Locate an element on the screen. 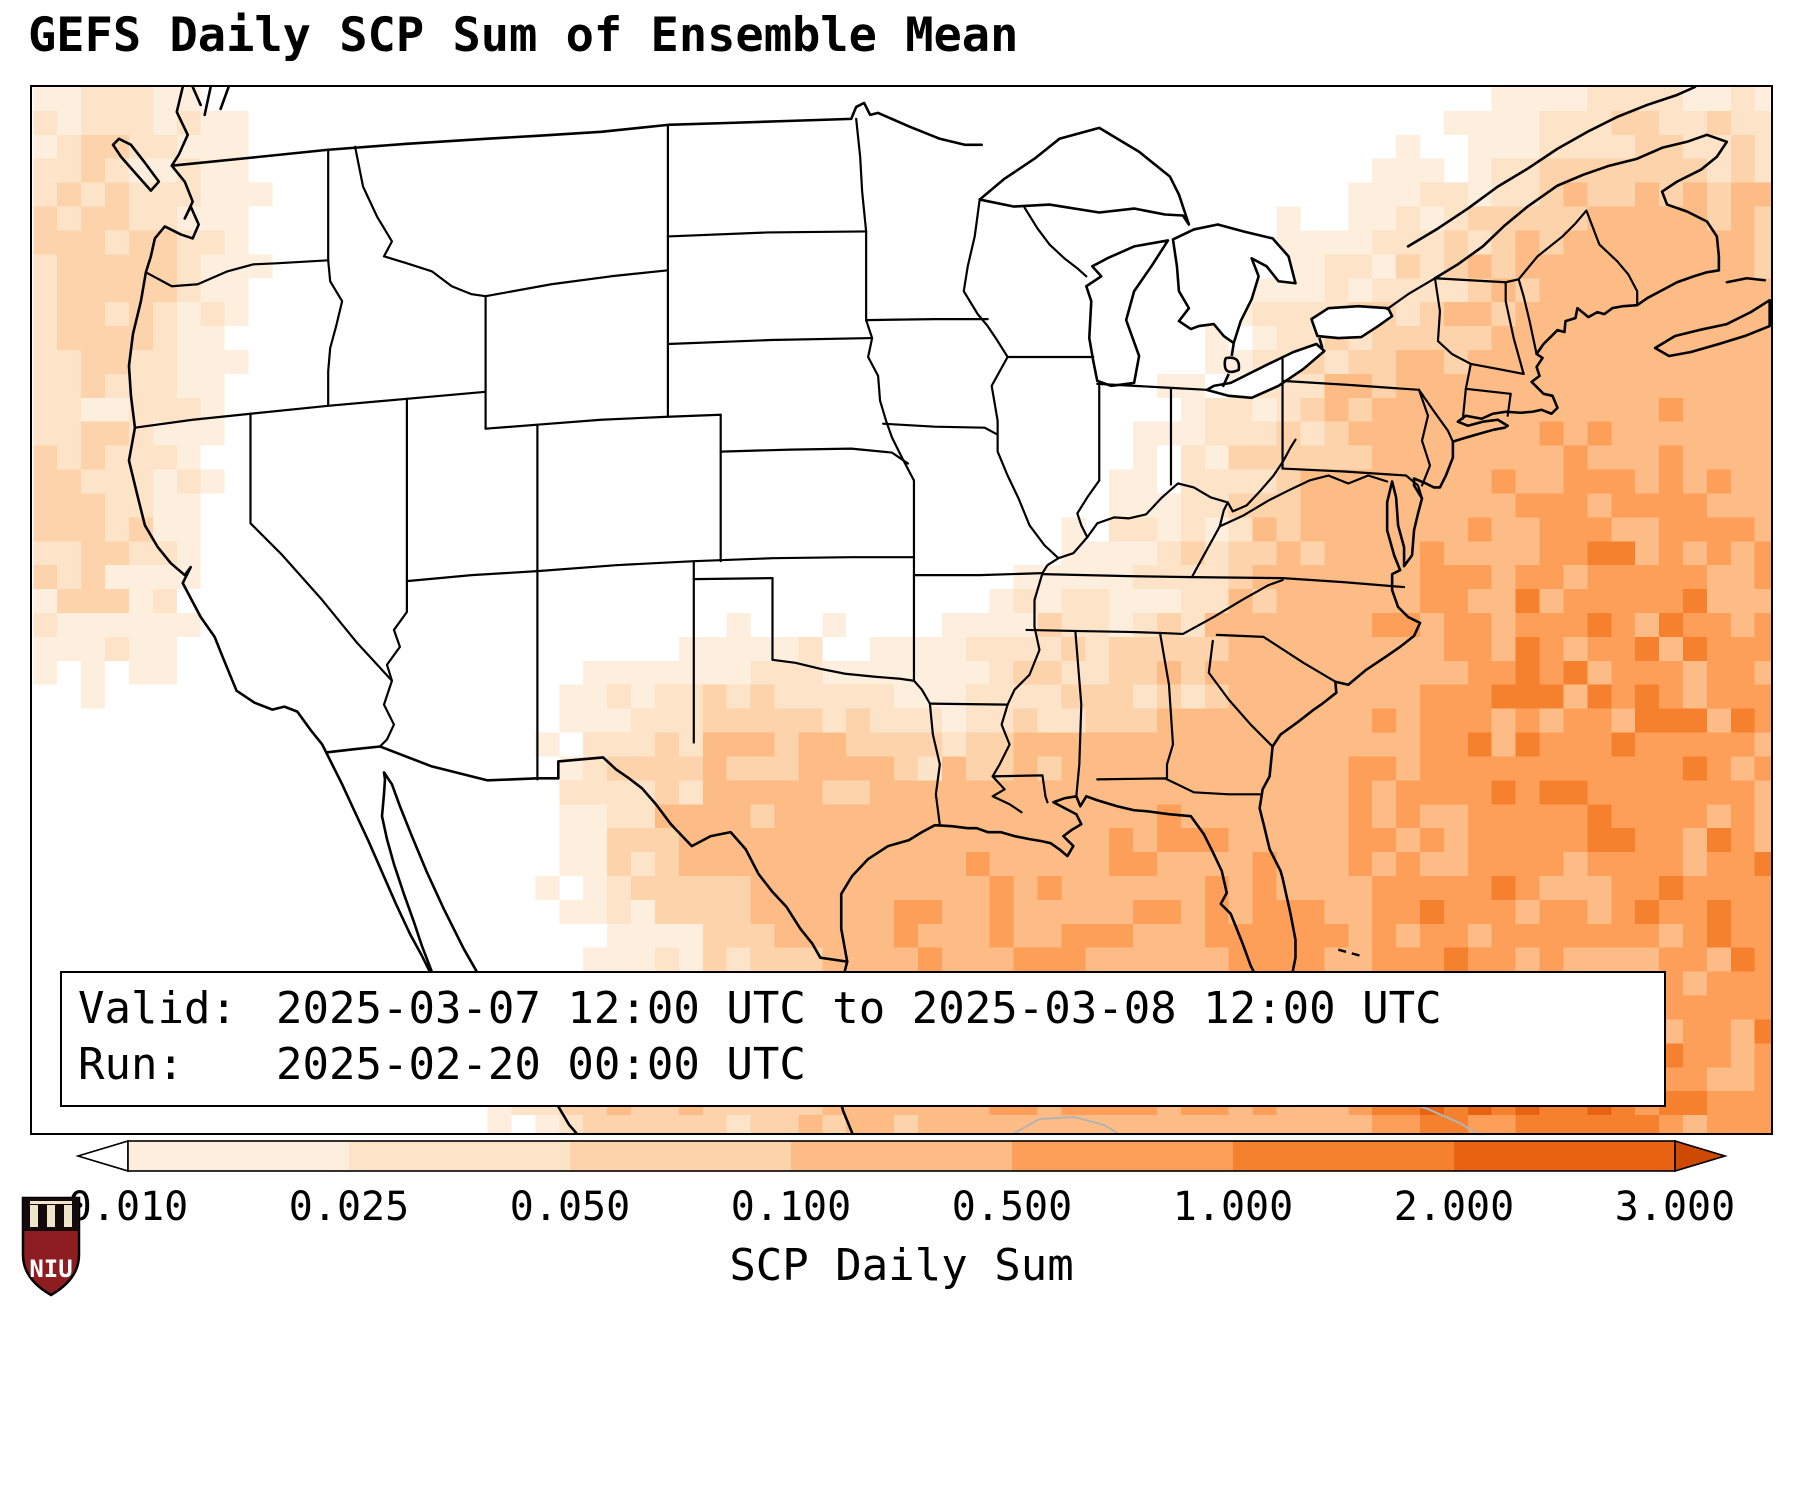 The height and width of the screenshot is (1500, 1803). run-label: Run: is located at coordinates (131, 1064).